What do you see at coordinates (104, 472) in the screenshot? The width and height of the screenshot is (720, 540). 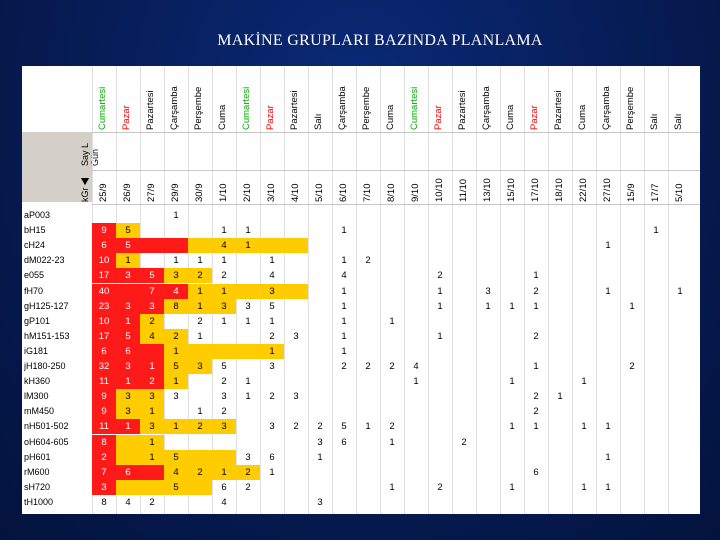 I see `schedule-cell: 7` at bounding box center [104, 472].